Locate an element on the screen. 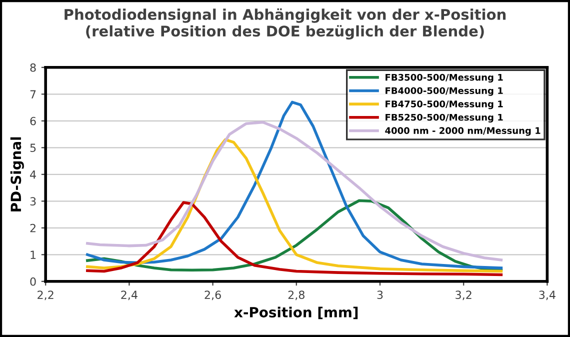  x-axis-title: x-Position [mm] is located at coordinates (296, 313).